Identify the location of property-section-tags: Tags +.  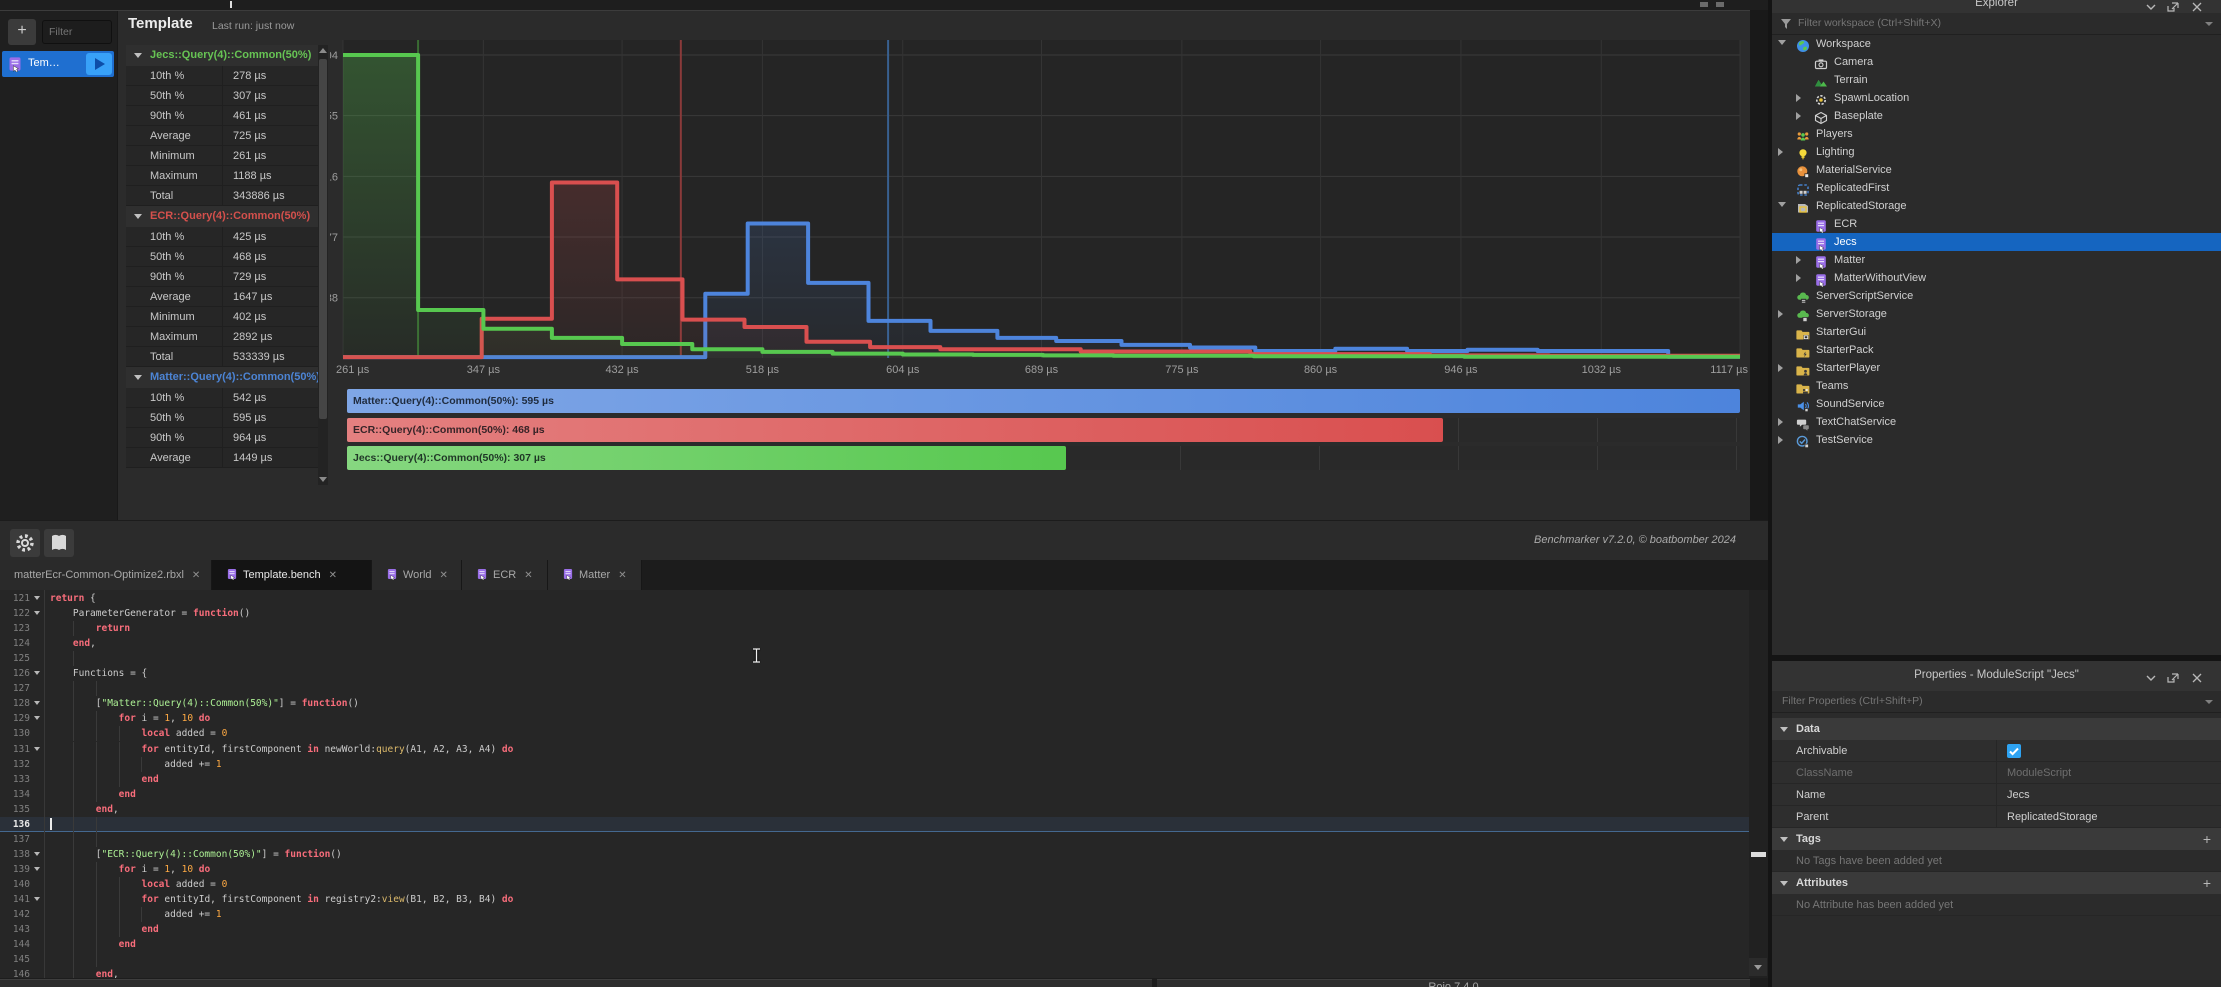
(1996, 839).